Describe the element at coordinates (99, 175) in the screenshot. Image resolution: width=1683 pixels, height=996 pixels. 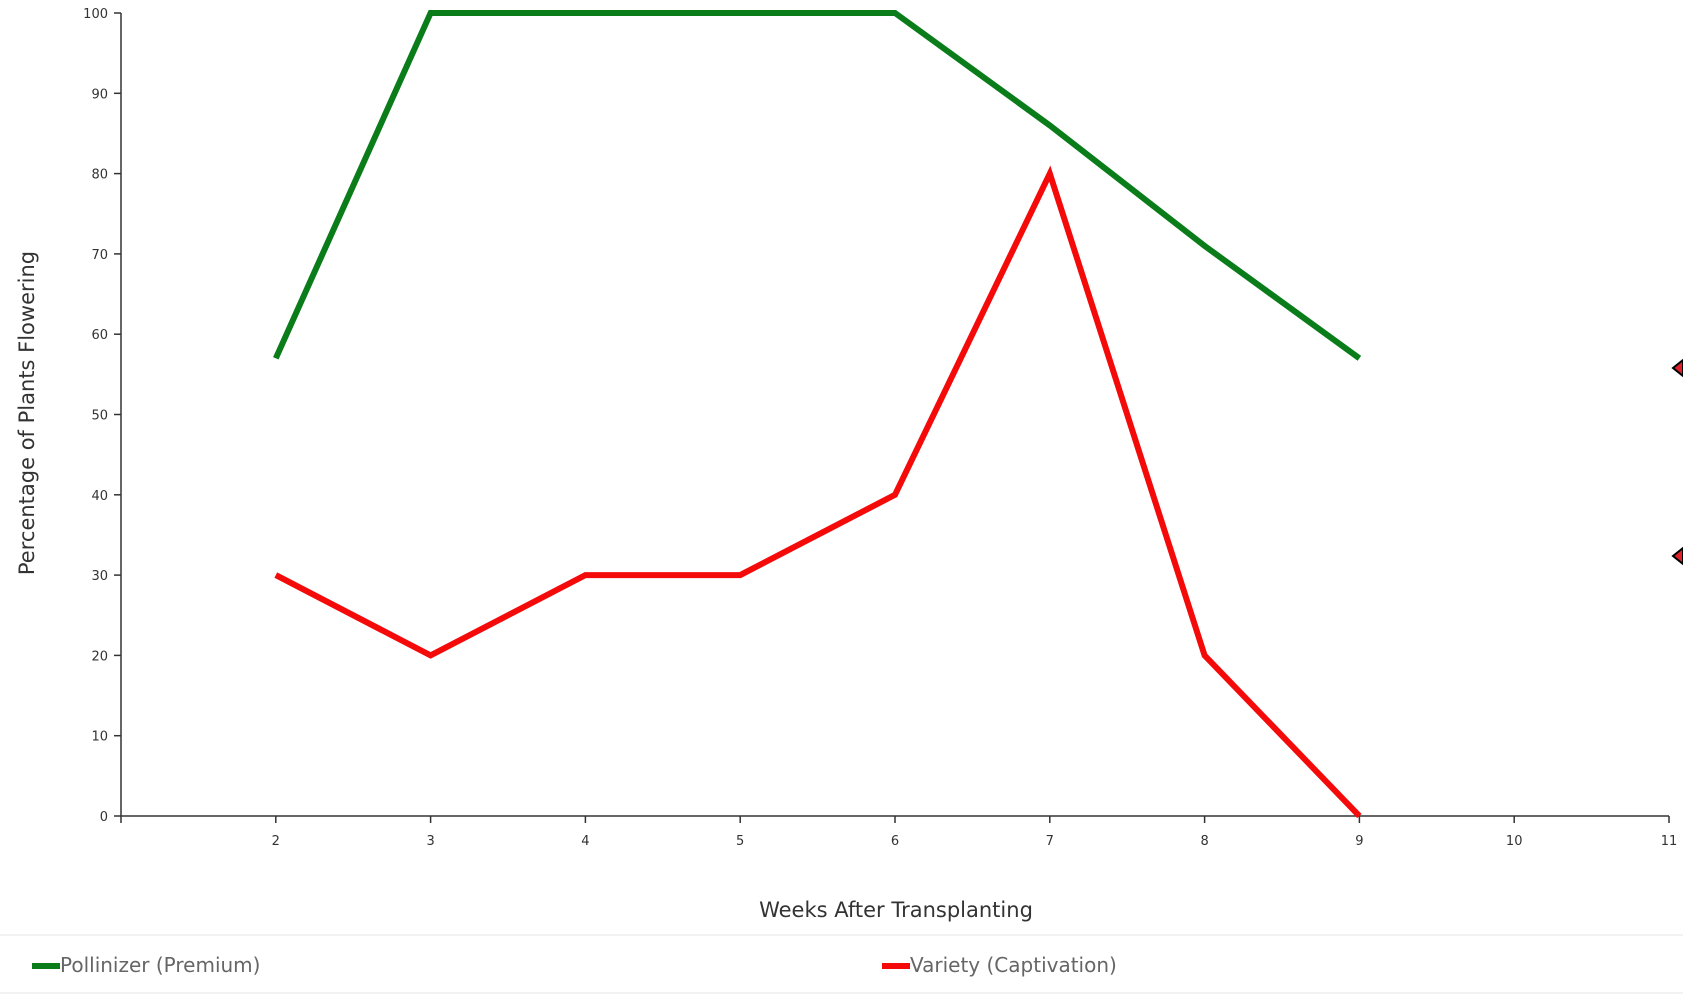
I see `y-tick-label: 80` at that location.